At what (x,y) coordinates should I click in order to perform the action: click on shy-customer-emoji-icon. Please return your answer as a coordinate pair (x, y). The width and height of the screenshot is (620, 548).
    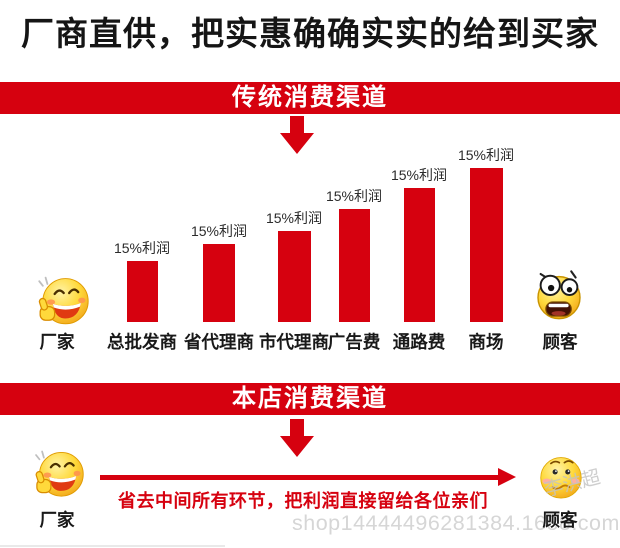
    Looking at the image, I should click on (561, 478).